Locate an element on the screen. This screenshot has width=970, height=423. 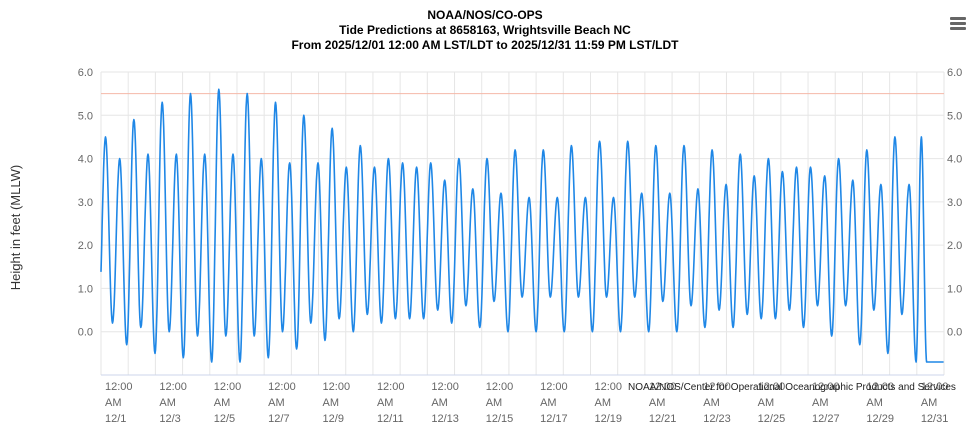
y-tick-label-right: 1.0 is located at coordinates (954, 289).